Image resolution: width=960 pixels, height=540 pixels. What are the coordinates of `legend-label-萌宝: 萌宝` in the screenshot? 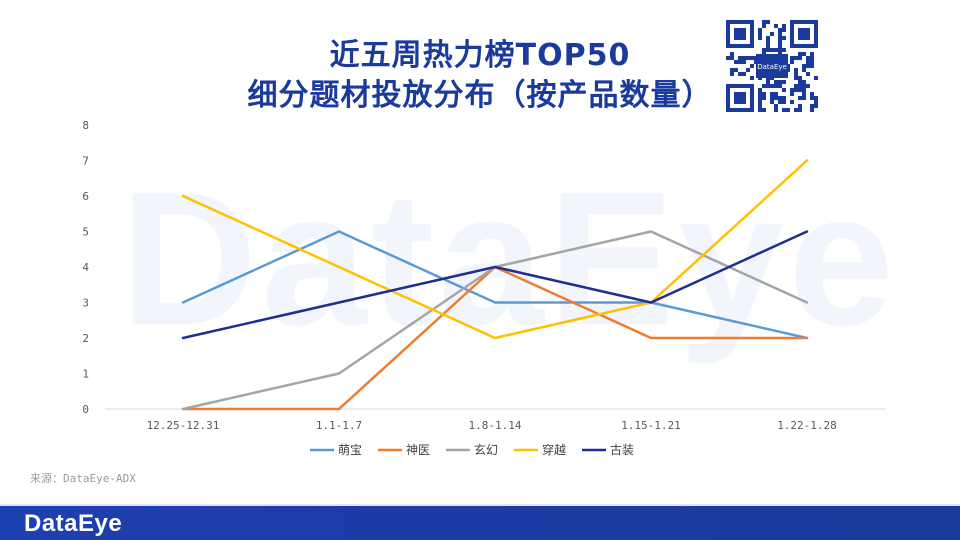 It's located at (350, 450).